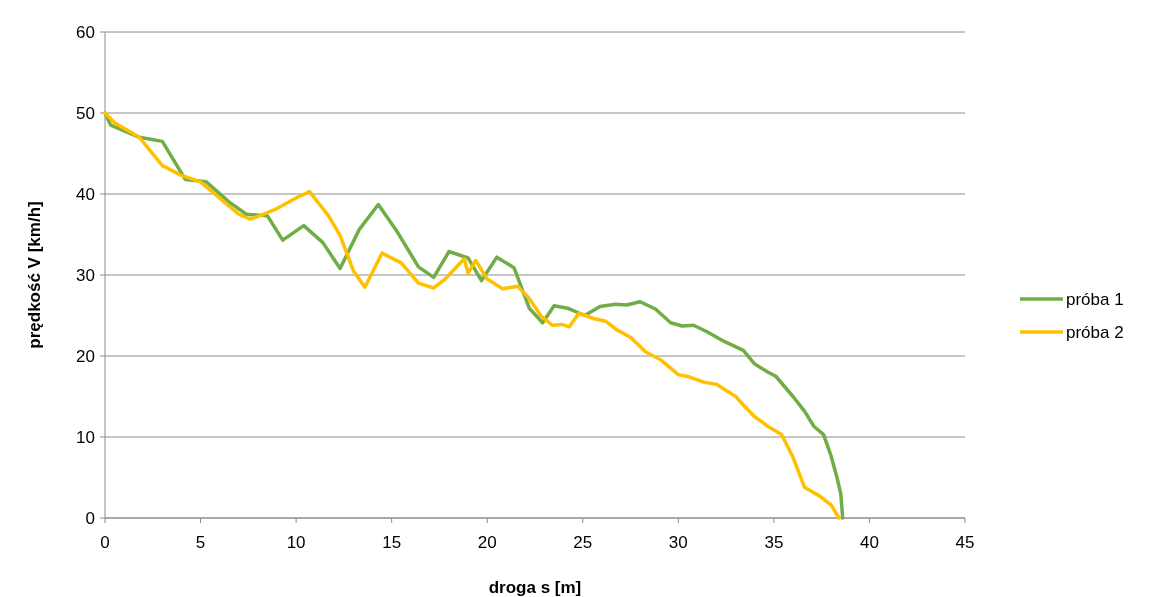  I want to click on y-tick-label: 0, so click(90, 518).